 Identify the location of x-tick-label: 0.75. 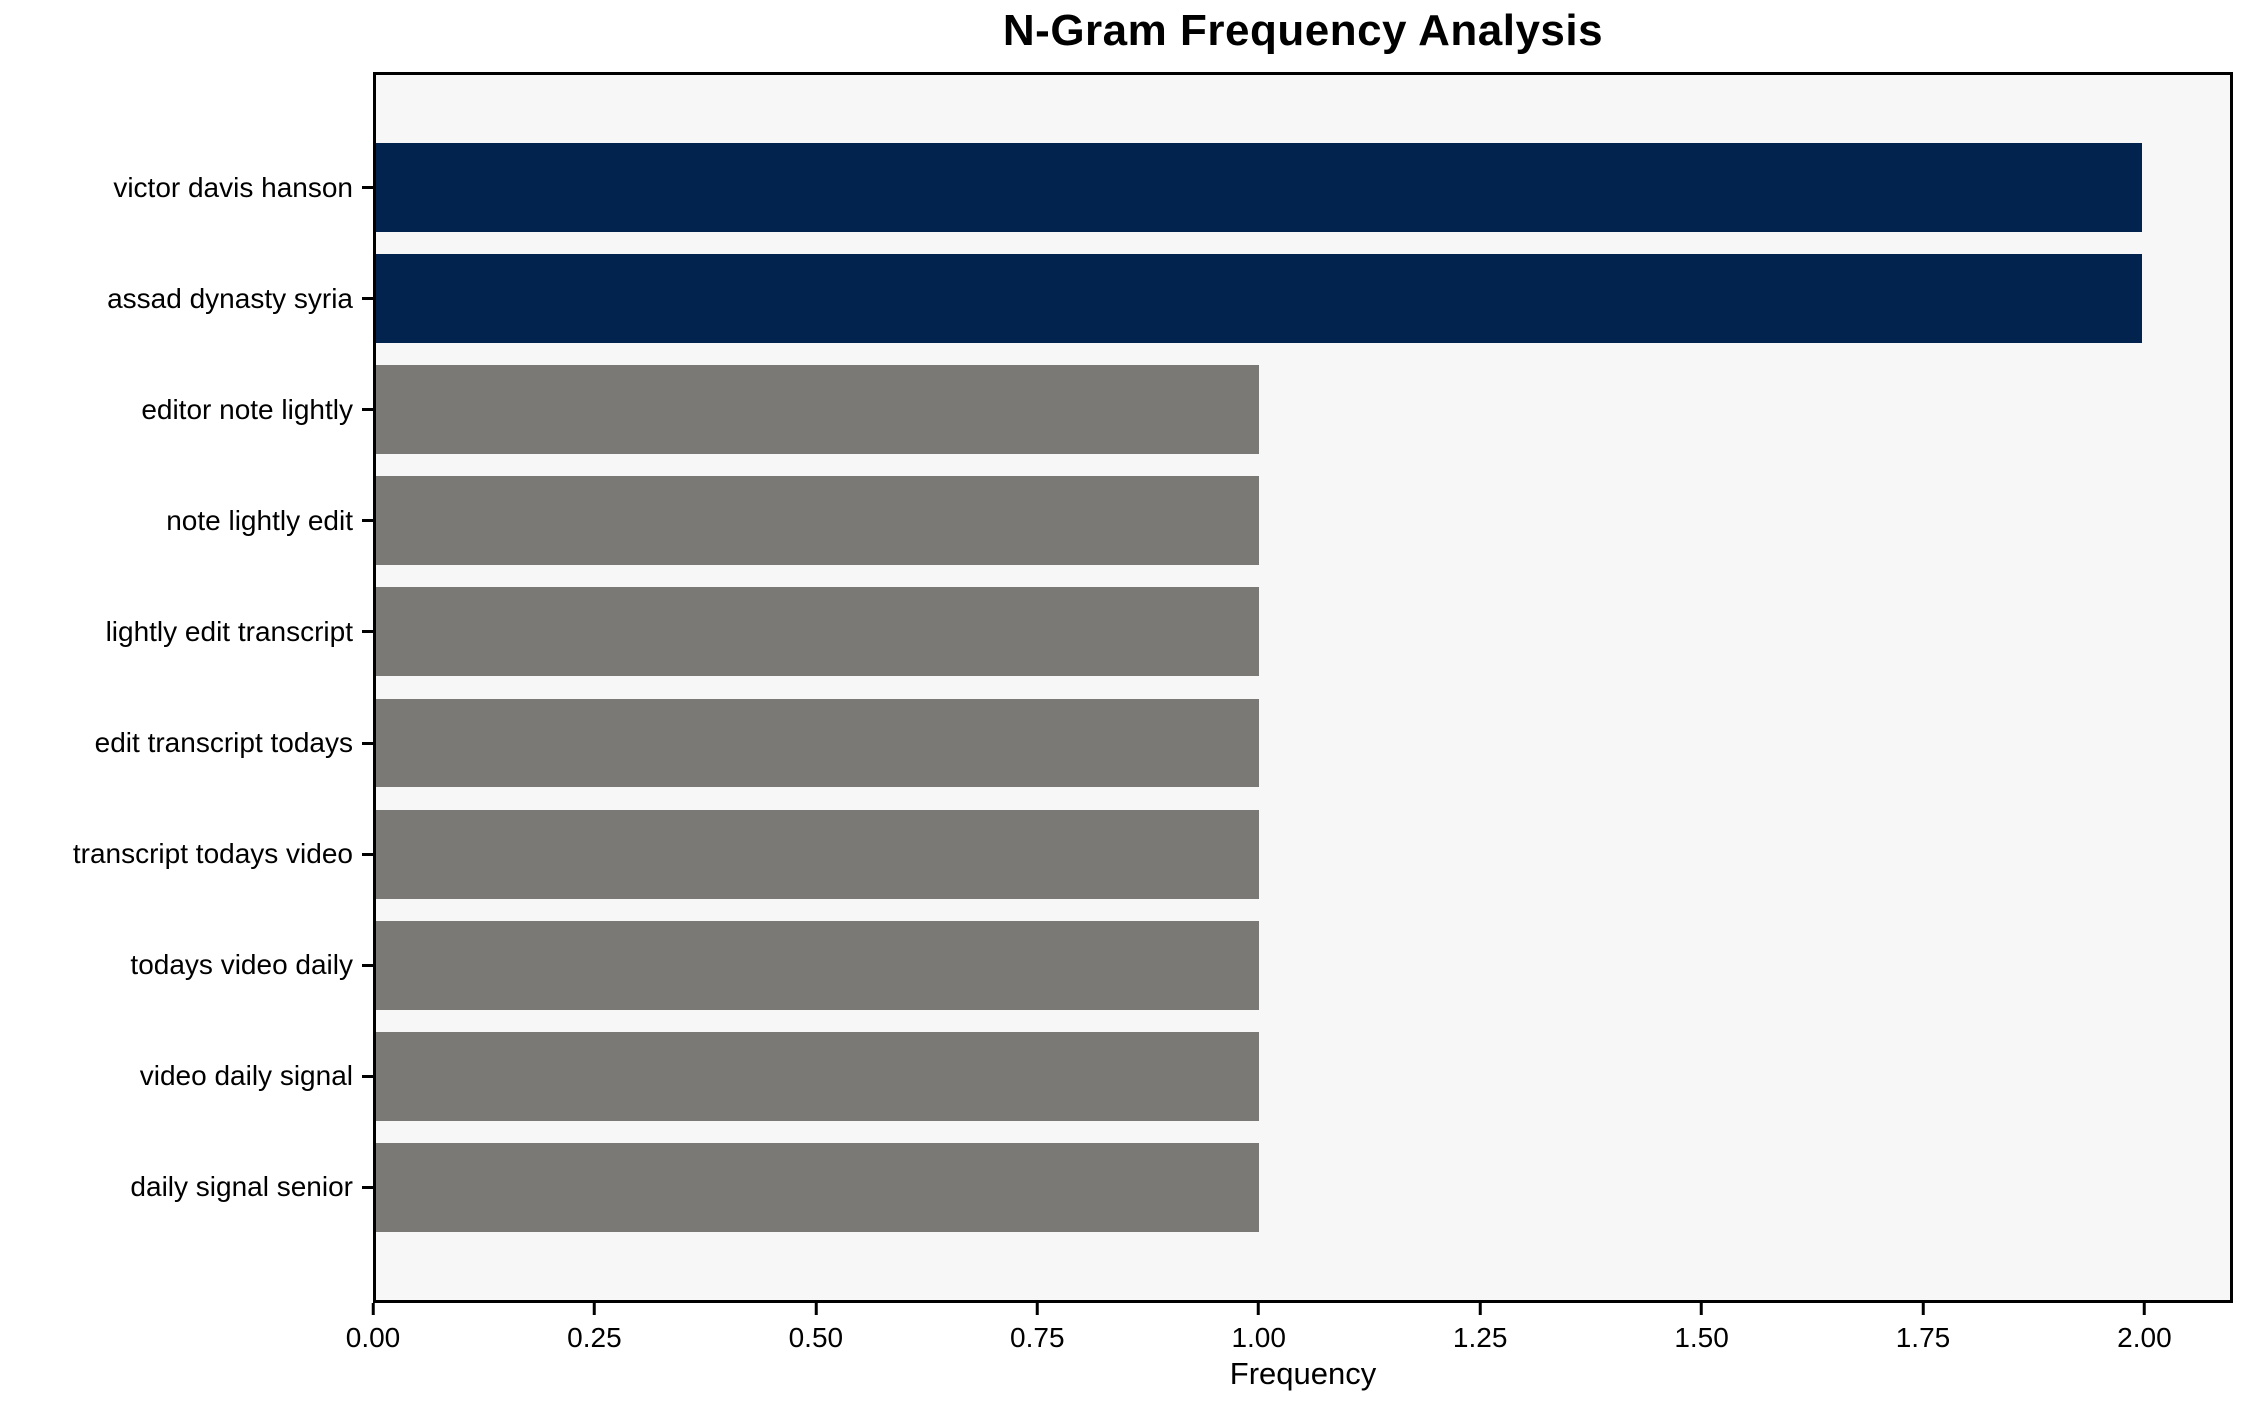
(1037, 1337).